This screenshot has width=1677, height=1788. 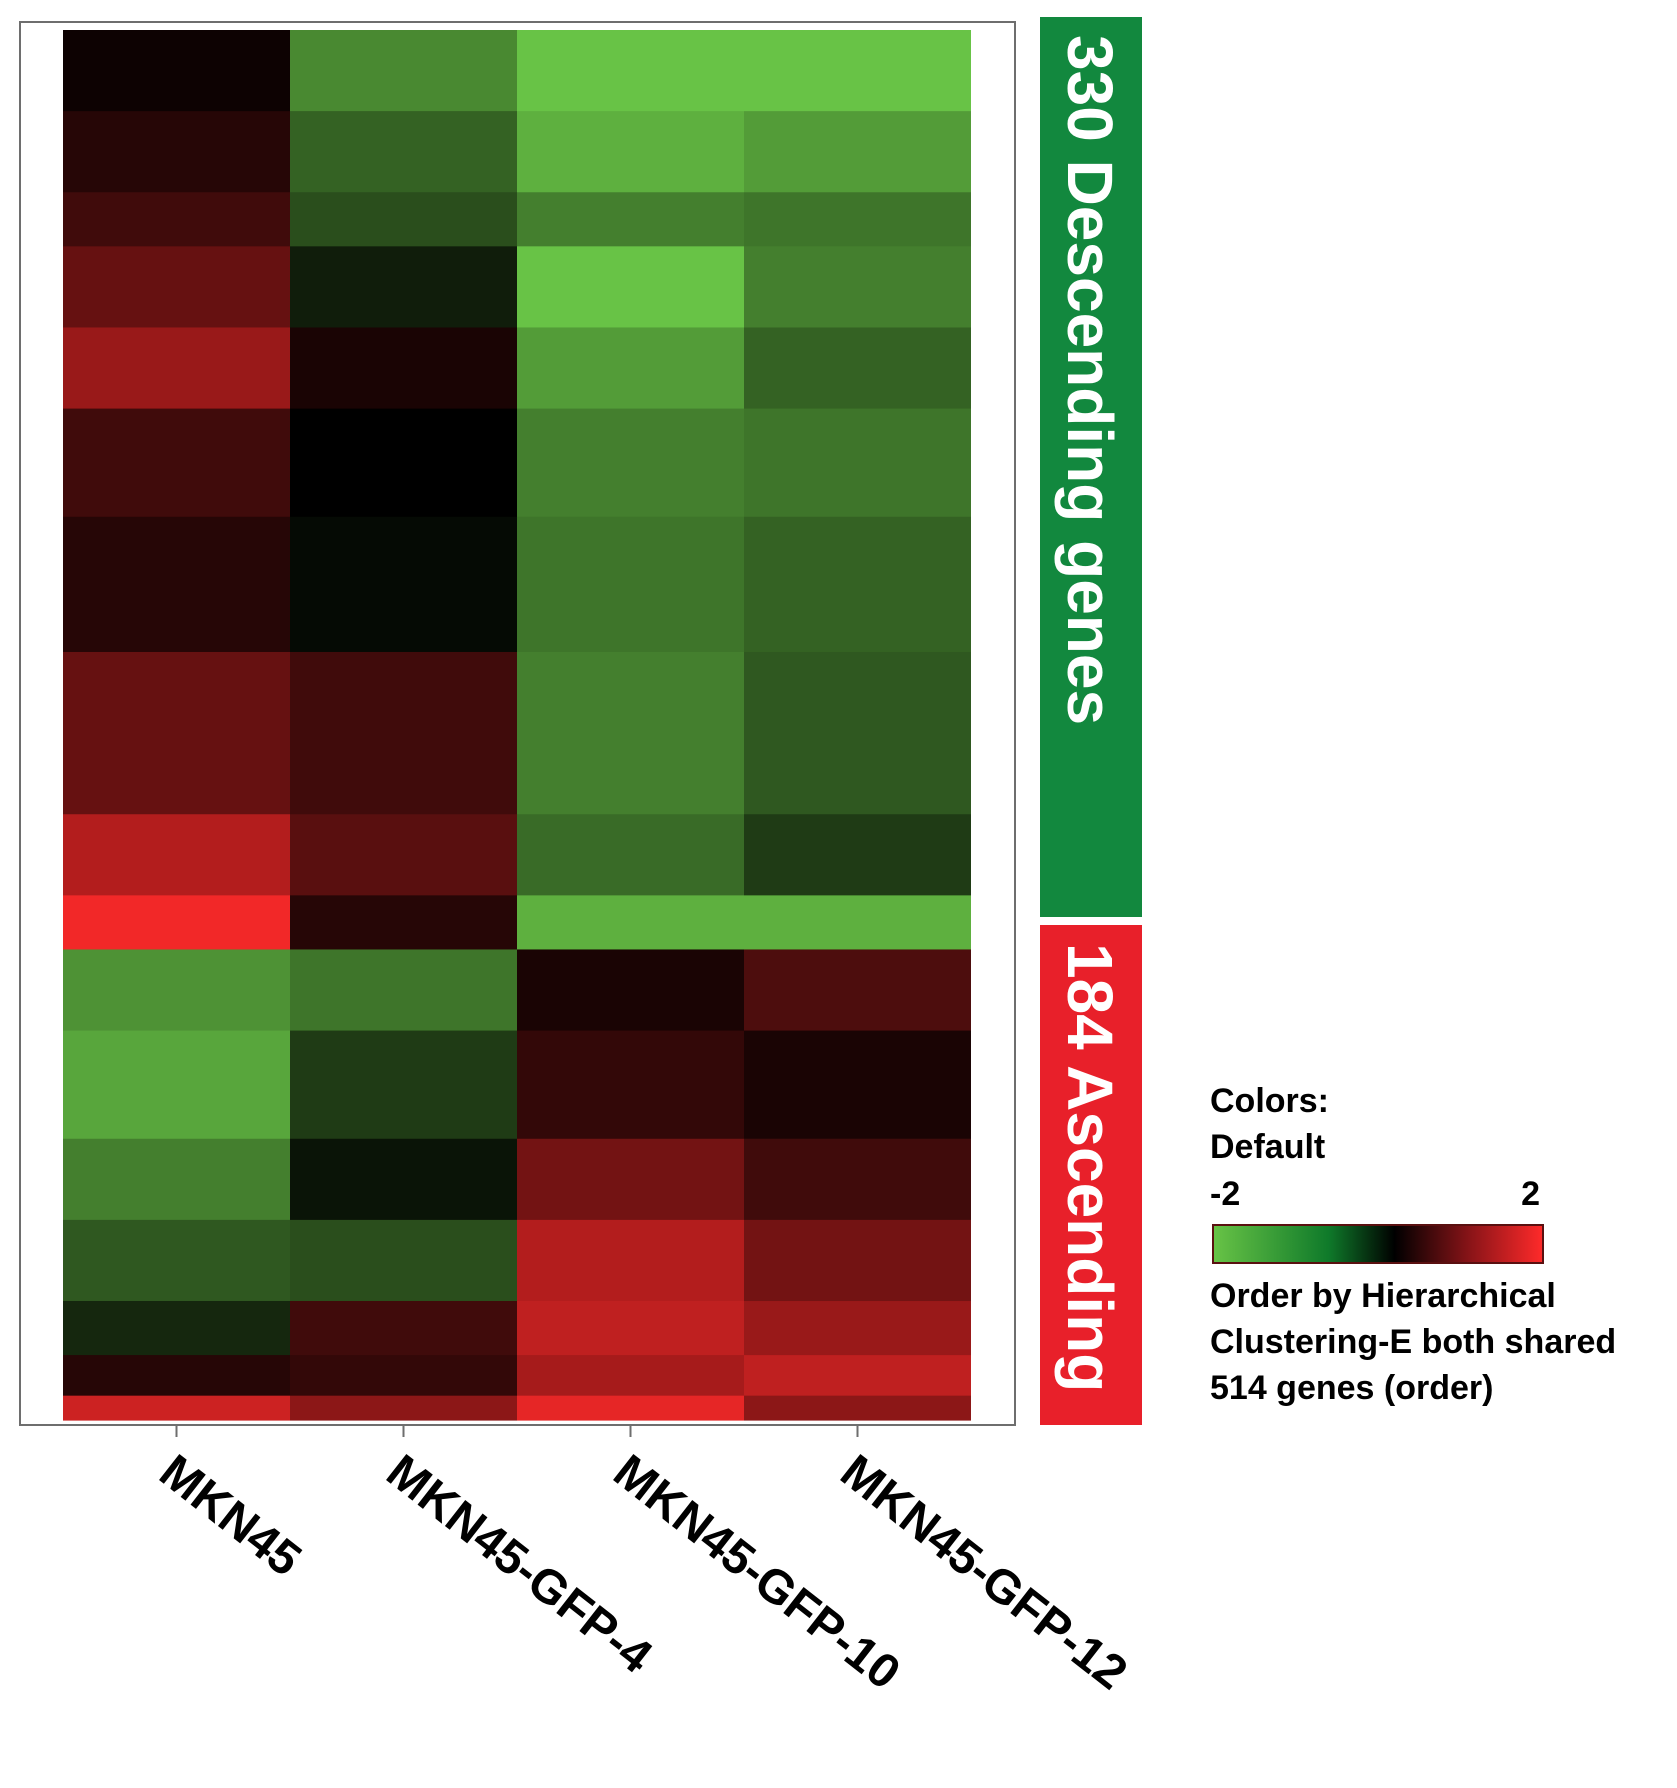 I want to click on group-band-label: 184 Ascending, so click(x=1090, y=1167).